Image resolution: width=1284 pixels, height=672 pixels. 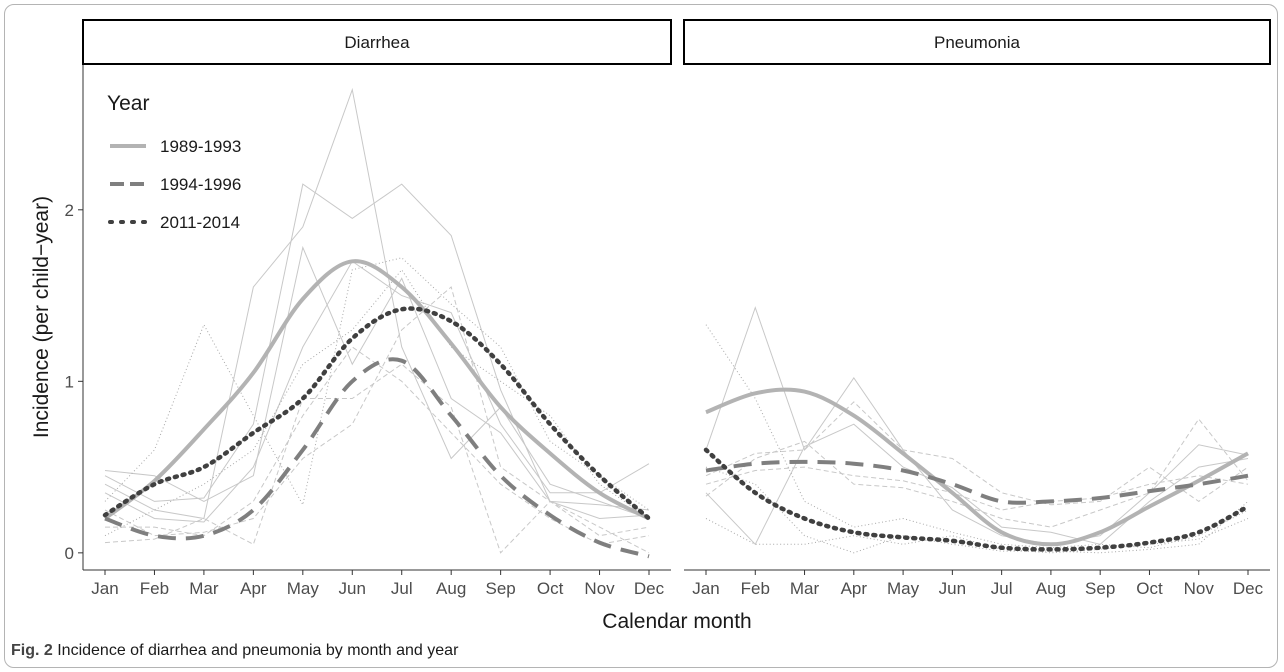 I want to click on y-tick-label: 0, so click(x=69, y=553).